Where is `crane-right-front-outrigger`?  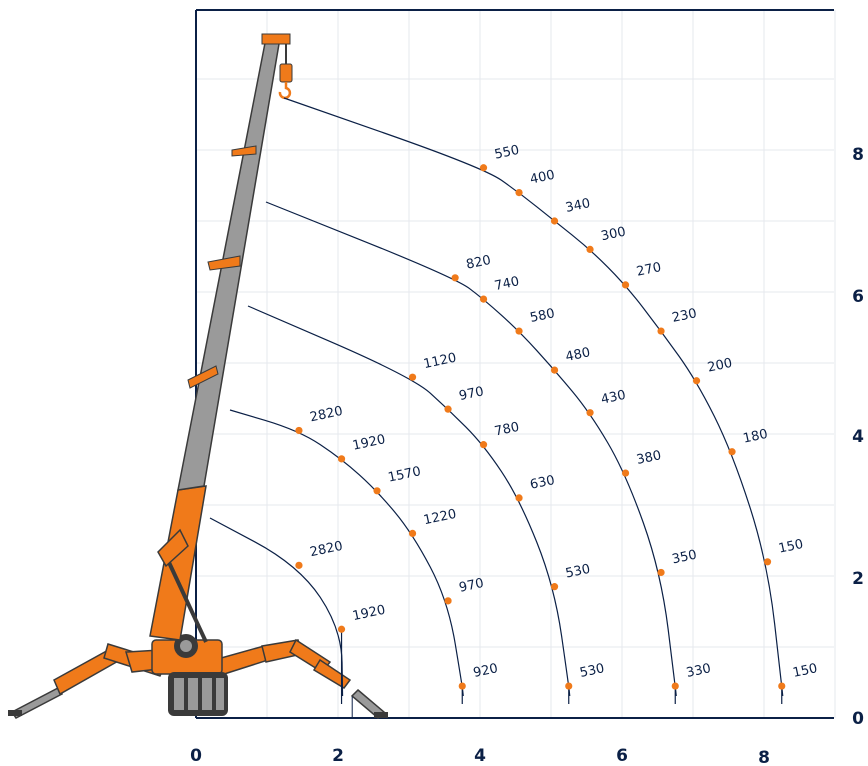
crane-right-front-outrigger is located at coordinates (258, 658).